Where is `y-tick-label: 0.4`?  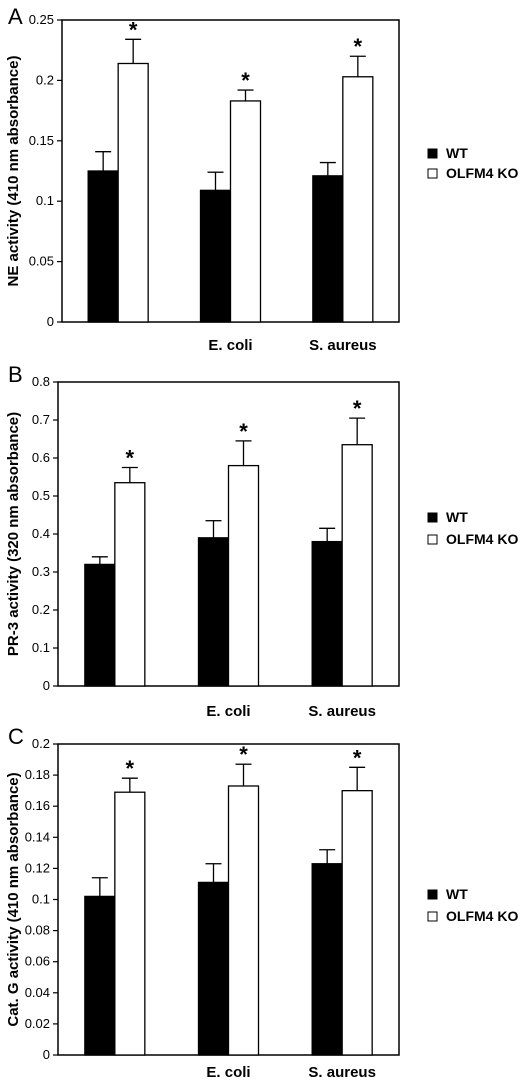
y-tick-label: 0.4 is located at coordinates (41, 533).